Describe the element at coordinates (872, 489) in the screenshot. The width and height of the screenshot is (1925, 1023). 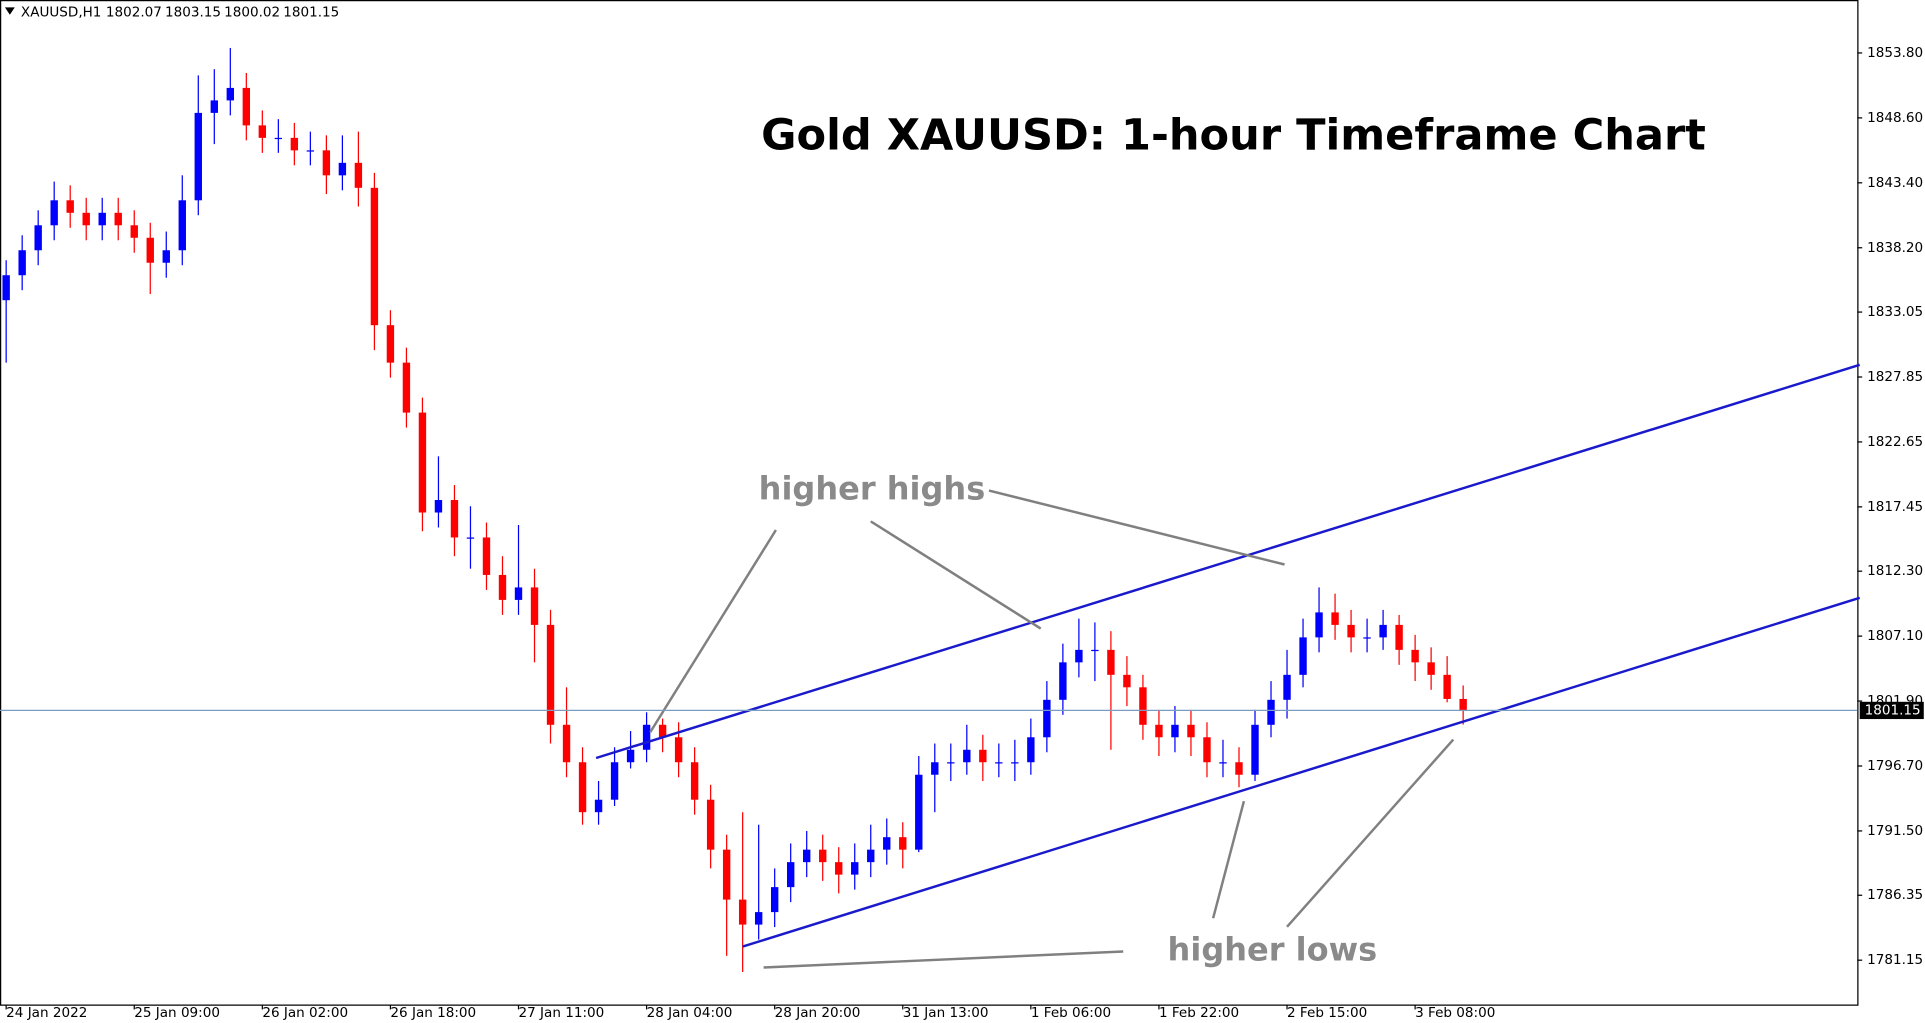
I see `annotation: higher highs` at that location.